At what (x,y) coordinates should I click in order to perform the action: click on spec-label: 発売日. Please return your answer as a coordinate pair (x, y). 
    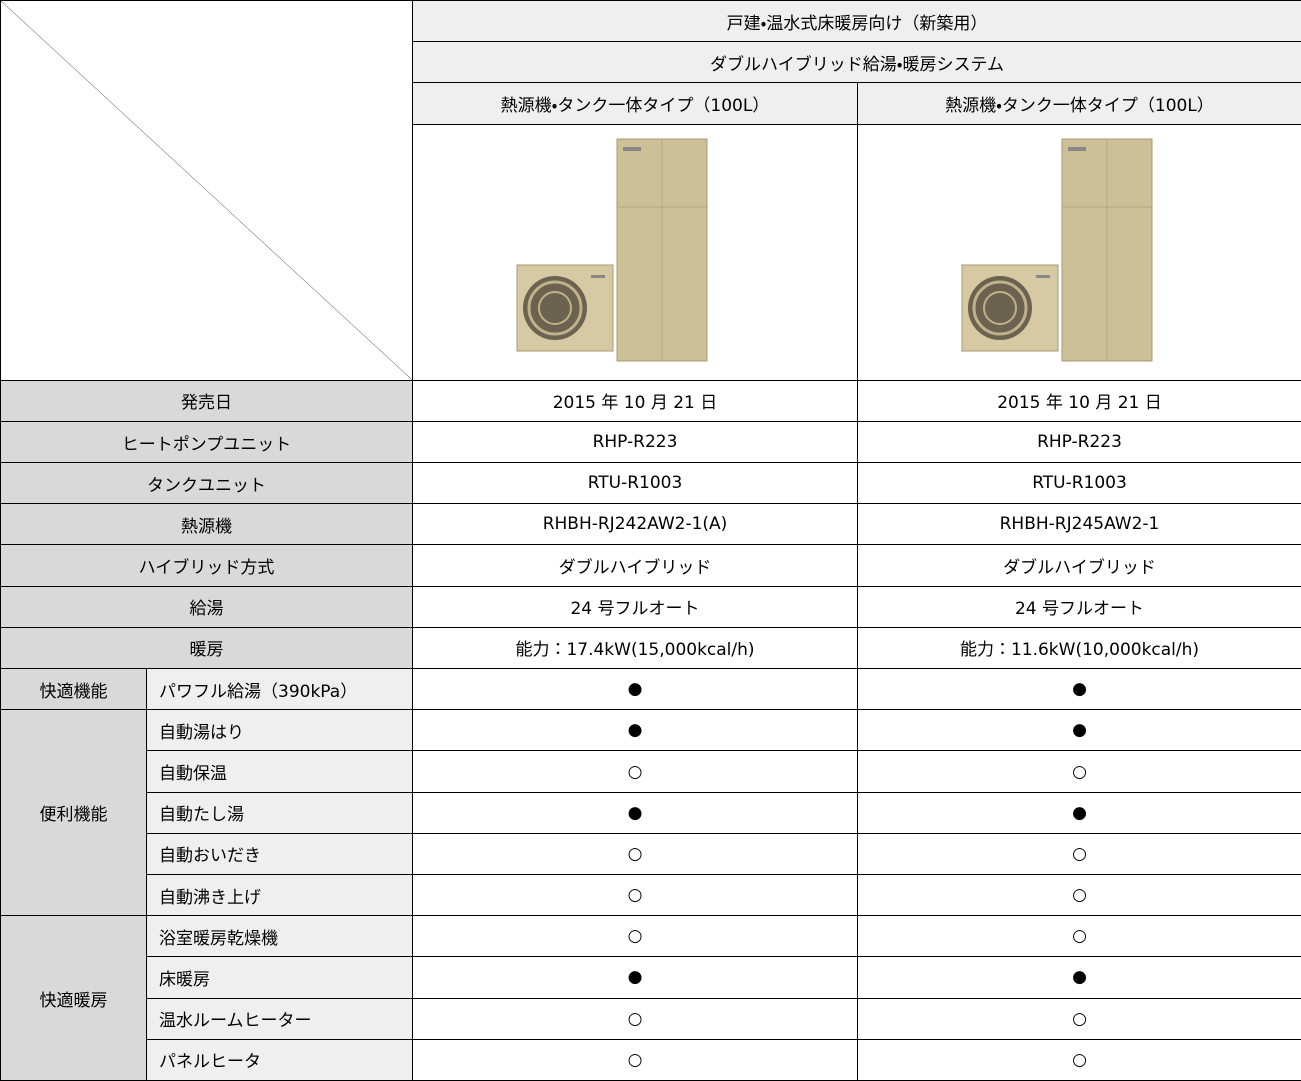
    Looking at the image, I should click on (206, 400).